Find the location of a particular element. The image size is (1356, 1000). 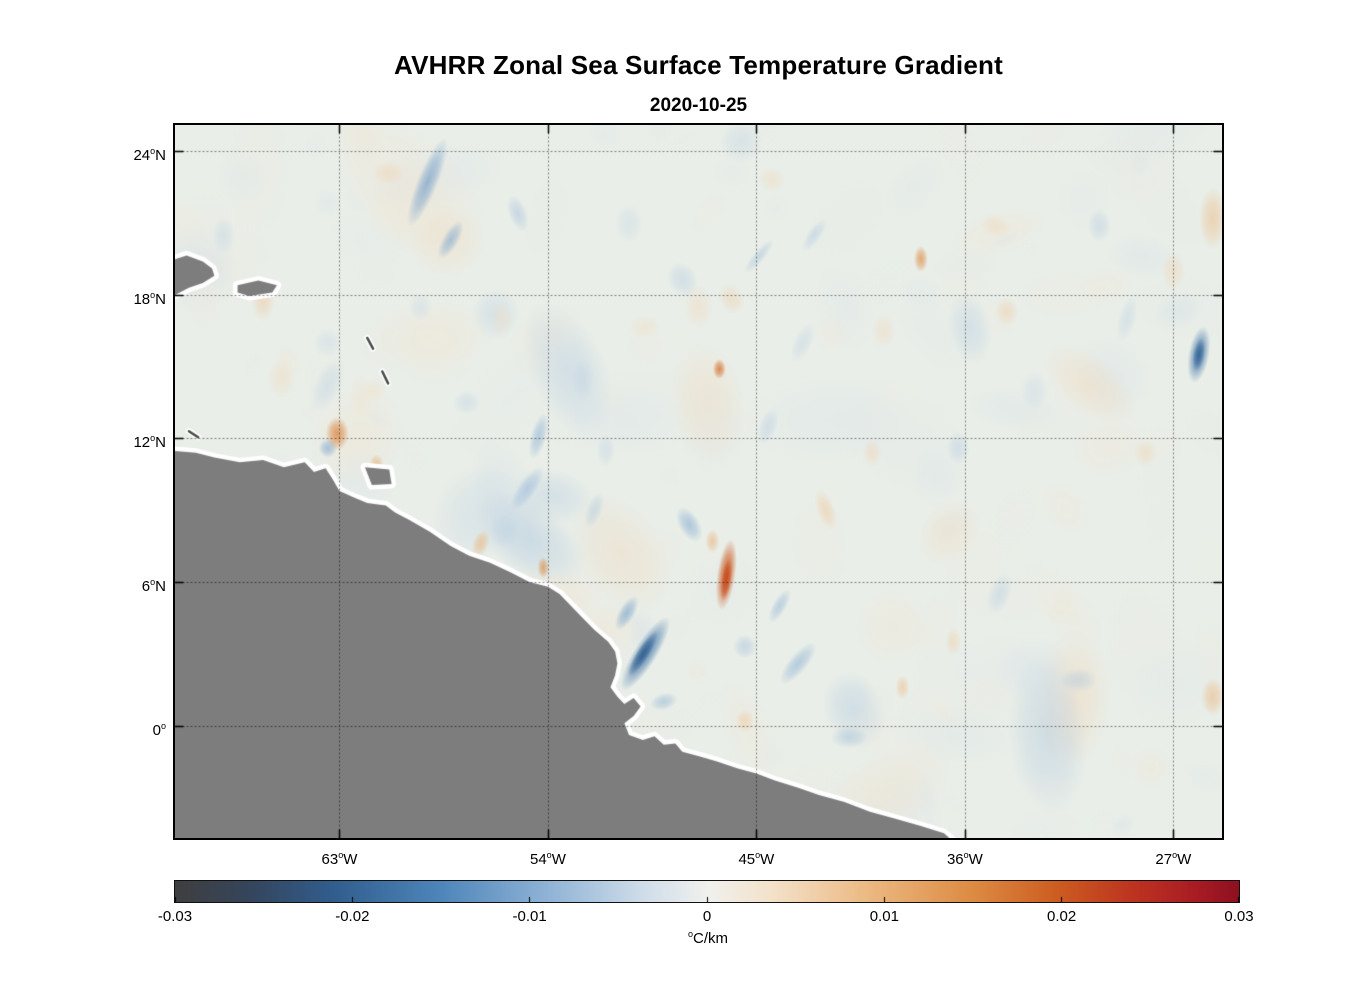

x-tick-label: 63oW is located at coordinates (339, 859).